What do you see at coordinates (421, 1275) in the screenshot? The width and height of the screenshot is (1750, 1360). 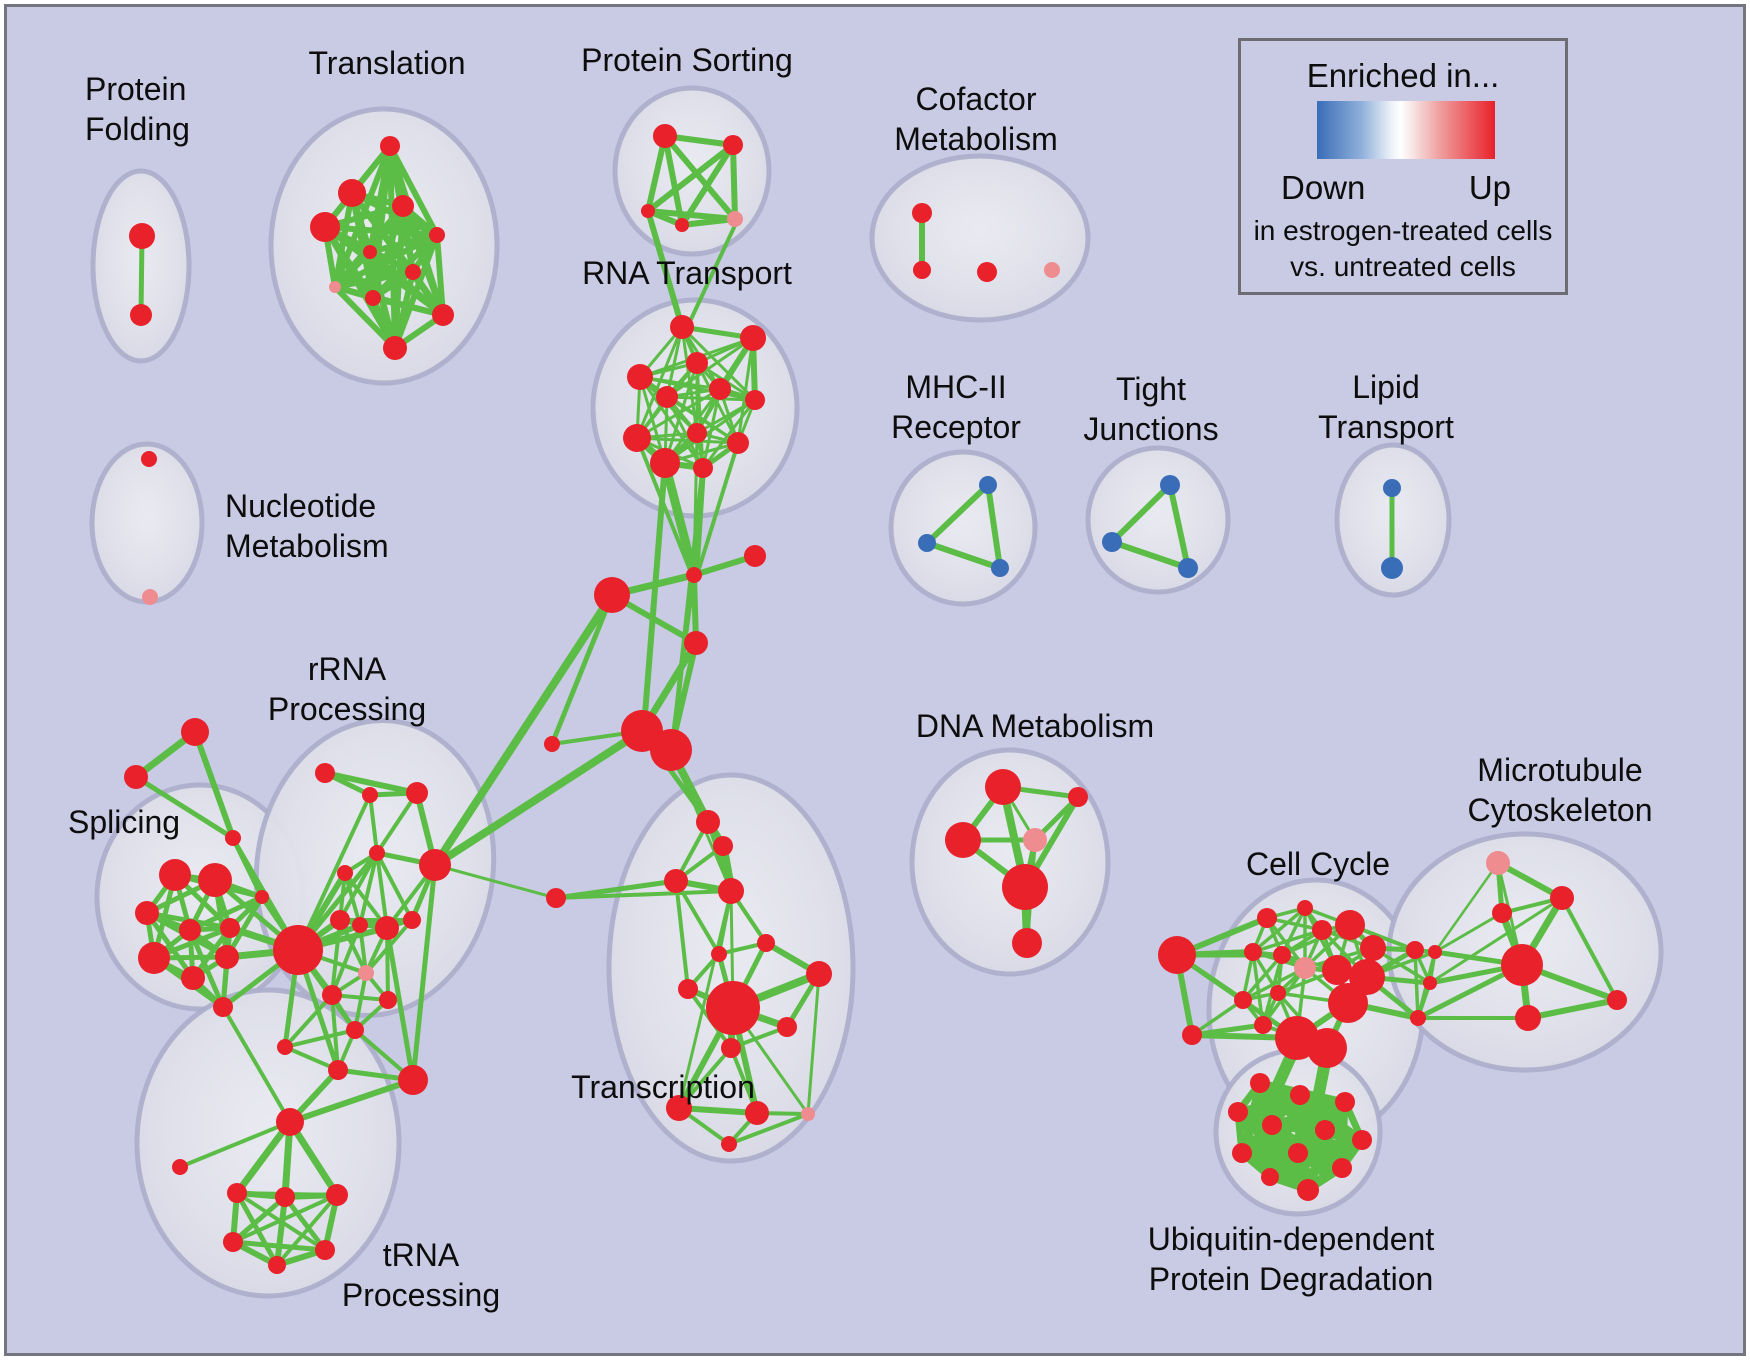 I see `cluster-label-trna-processing: tRNA Processing` at bounding box center [421, 1275].